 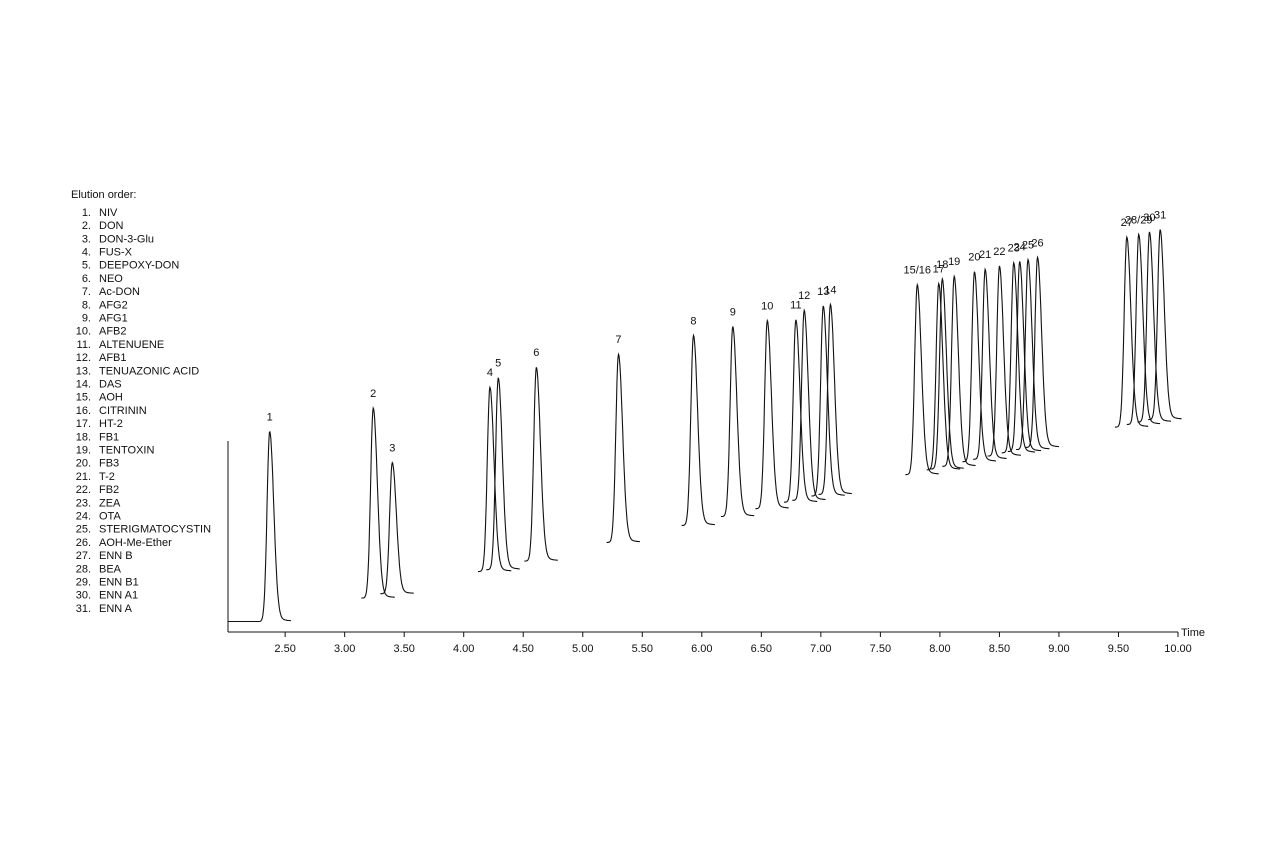 I want to click on x-tick-label: 8.50, so click(x=999, y=649).